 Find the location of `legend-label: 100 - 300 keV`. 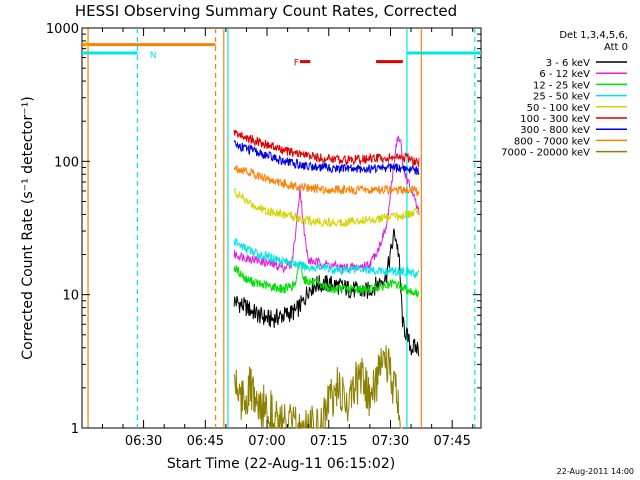

legend-label: 100 - 300 keV is located at coordinates (555, 119).